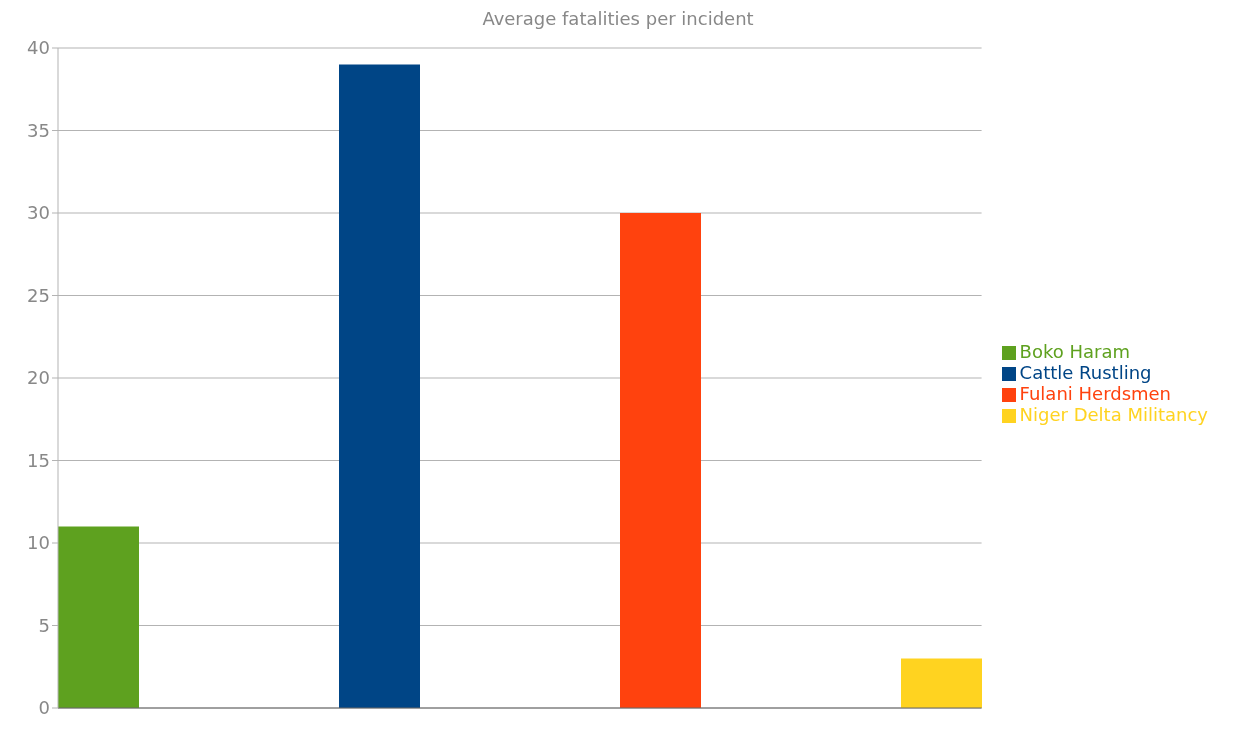  What do you see at coordinates (618, 19) in the screenshot?
I see `chart-title: Average fatalities per incident` at bounding box center [618, 19].